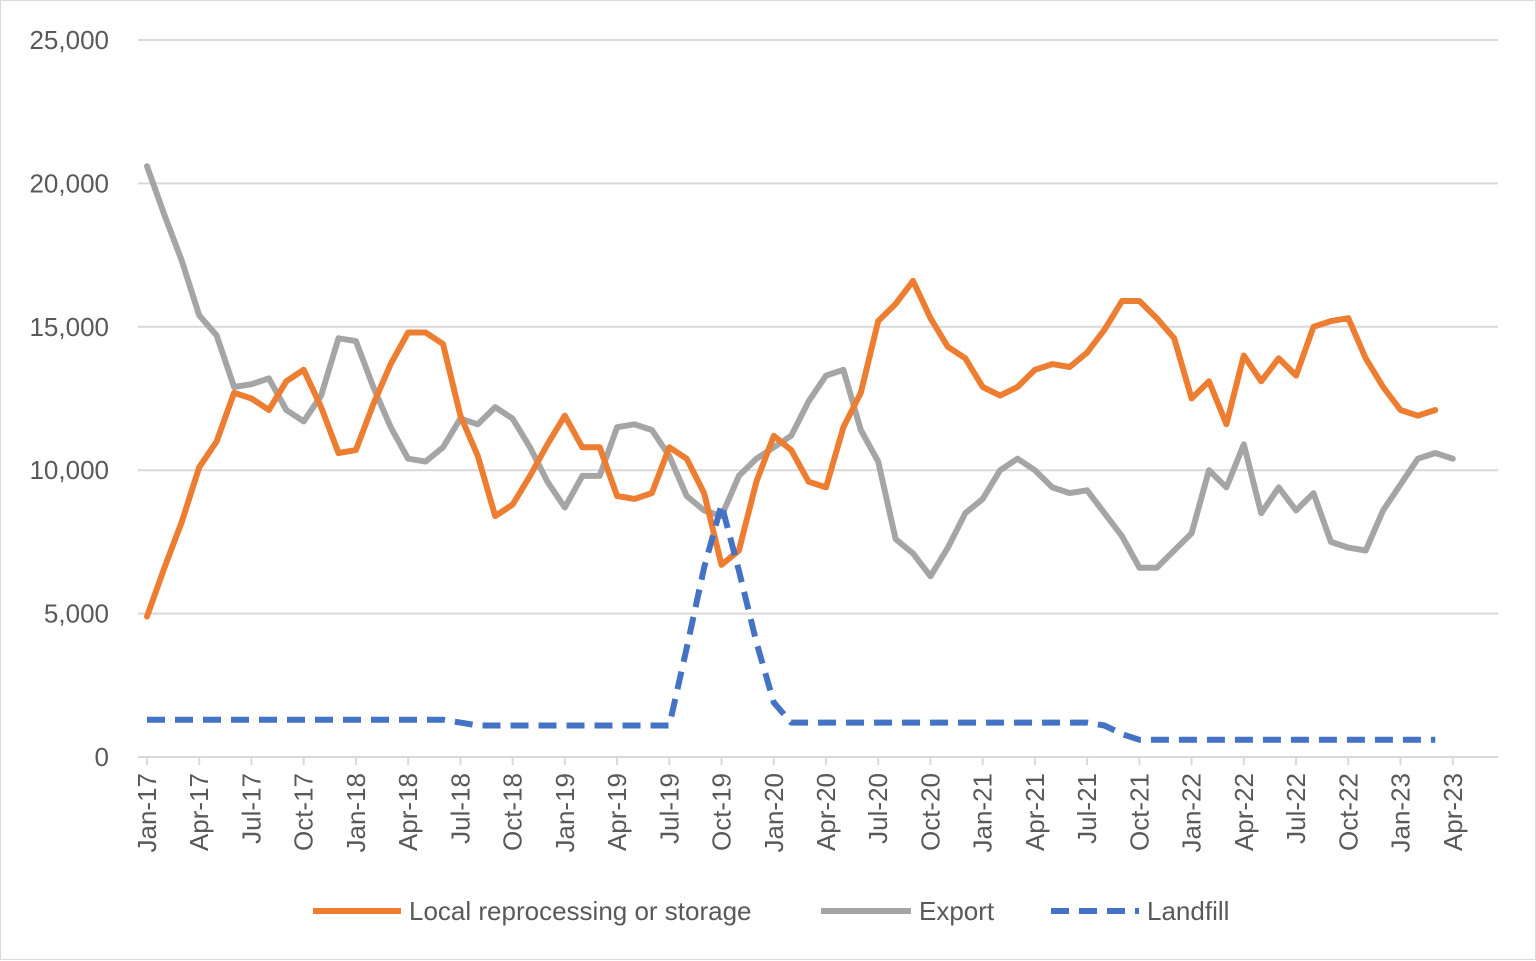 This screenshot has height=961, width=1536. I want to click on x-tick-label: Apr-18, so click(408, 812).